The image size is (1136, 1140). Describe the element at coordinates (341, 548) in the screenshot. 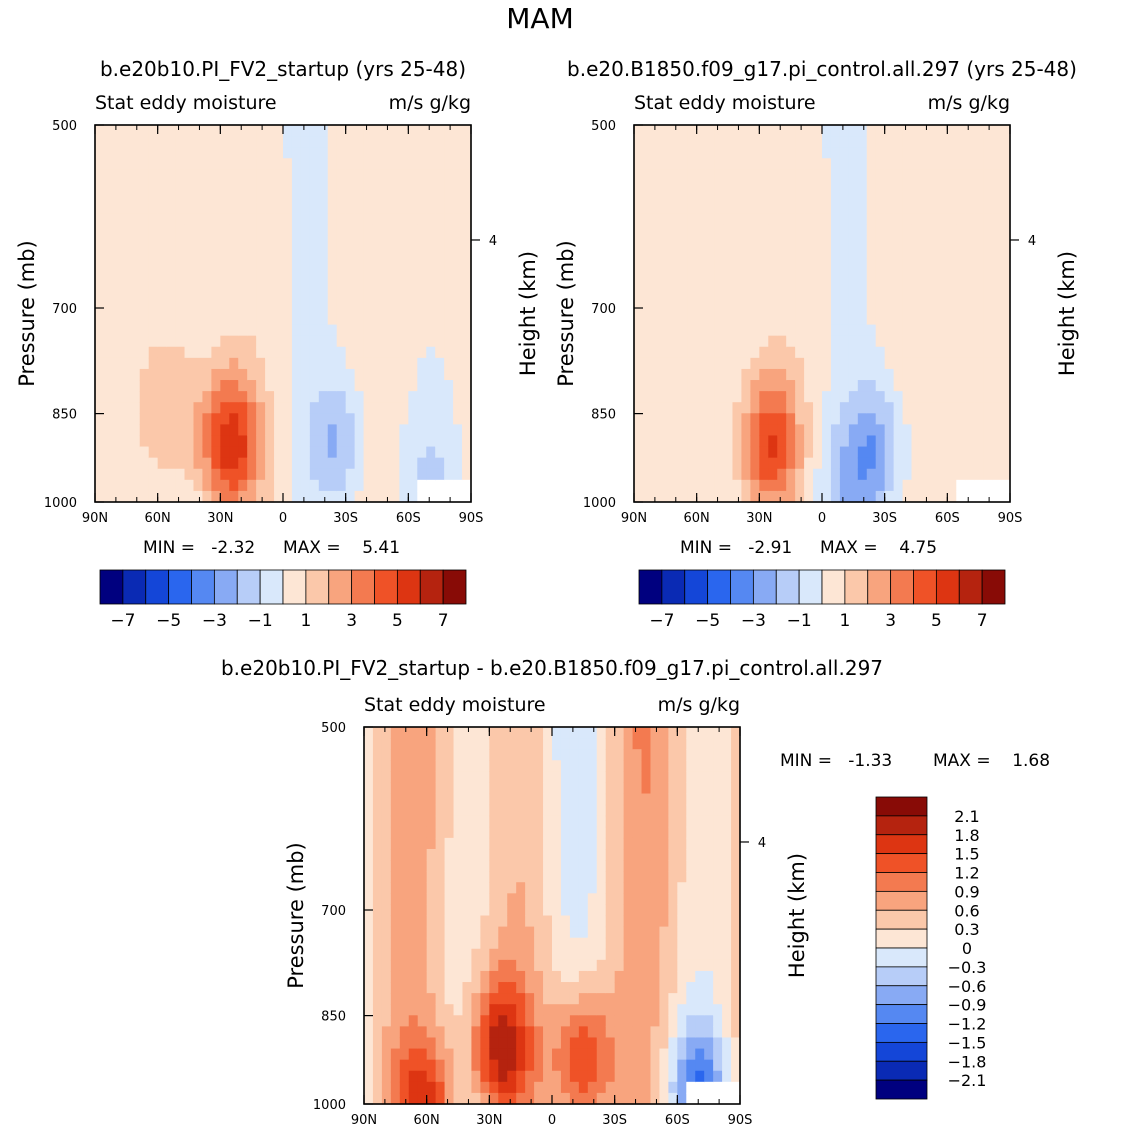

I see `max-label: MAX = 5.41` at that location.